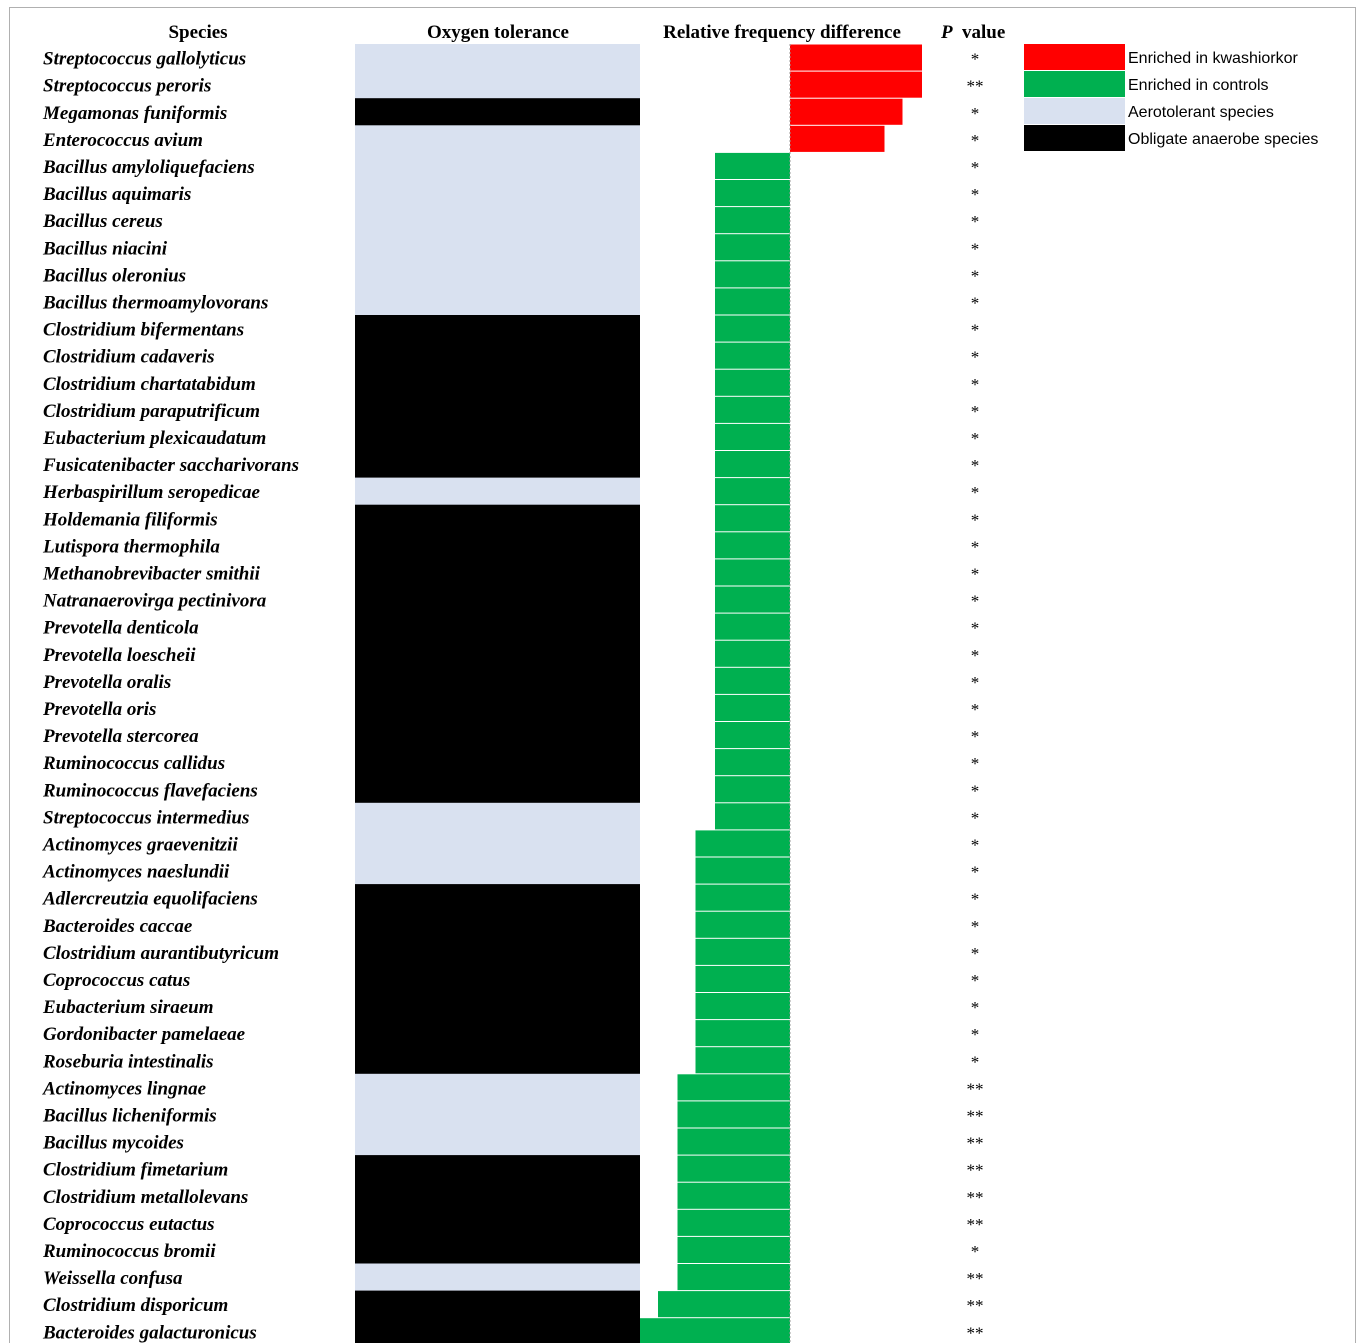  Describe the element at coordinates (1198, 85) in the screenshot. I see `legend-label: Enriched in controls` at that location.